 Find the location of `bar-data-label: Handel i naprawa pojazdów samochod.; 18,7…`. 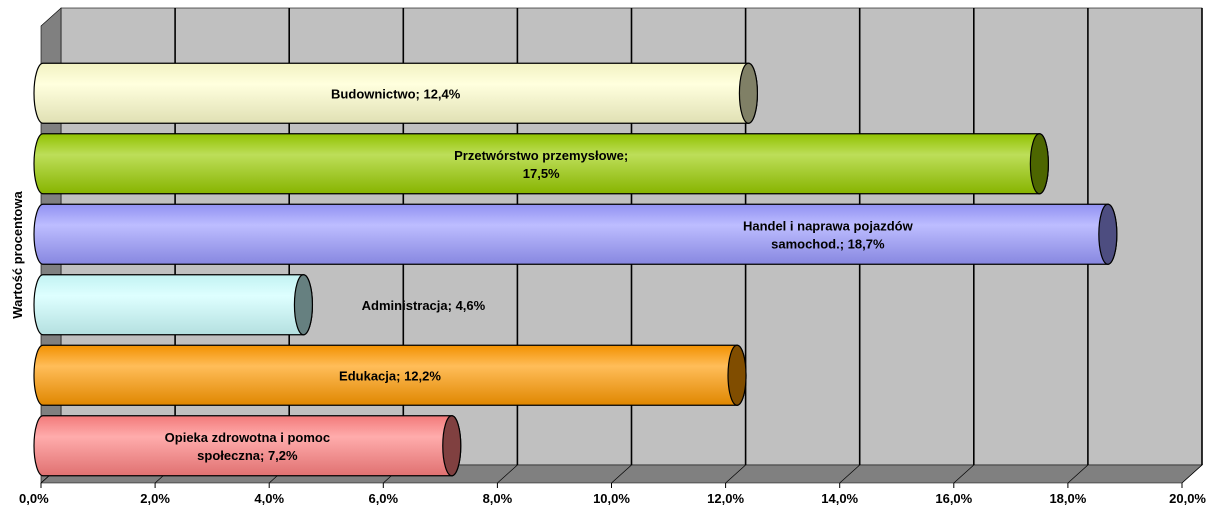

bar-data-label: Handel i naprawa pojazdów samochod.; 18,7… is located at coordinates (828, 234).